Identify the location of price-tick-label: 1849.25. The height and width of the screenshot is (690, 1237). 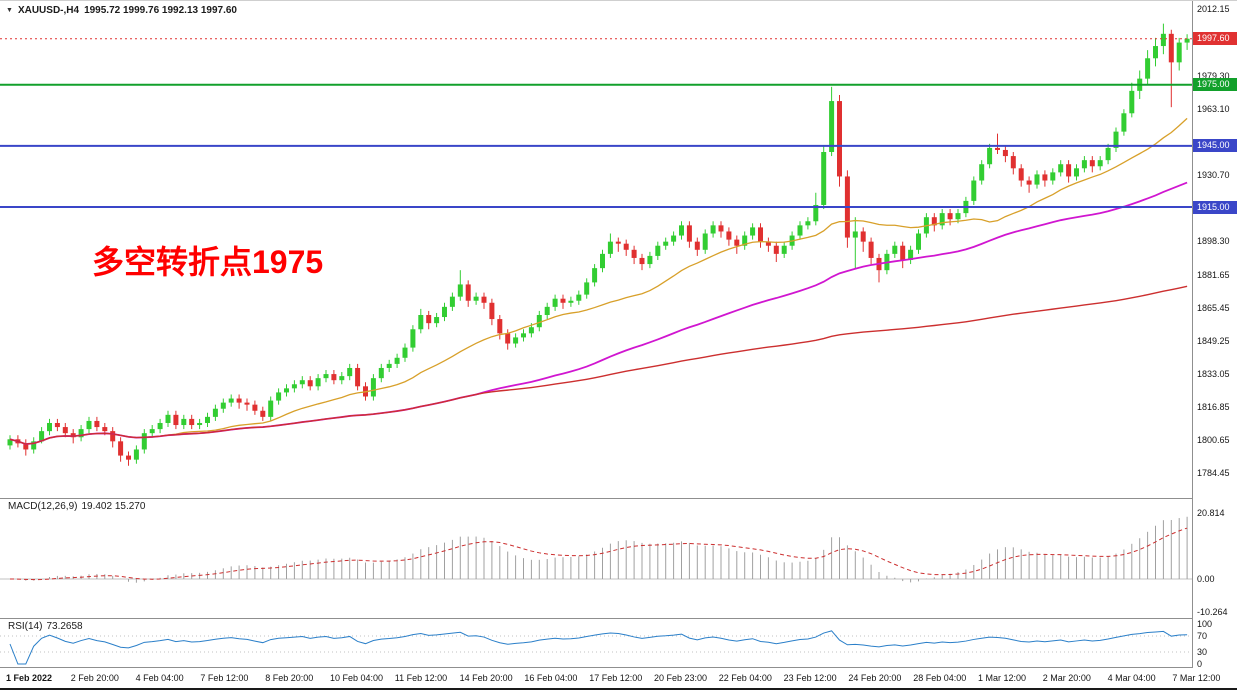
(1213, 340).